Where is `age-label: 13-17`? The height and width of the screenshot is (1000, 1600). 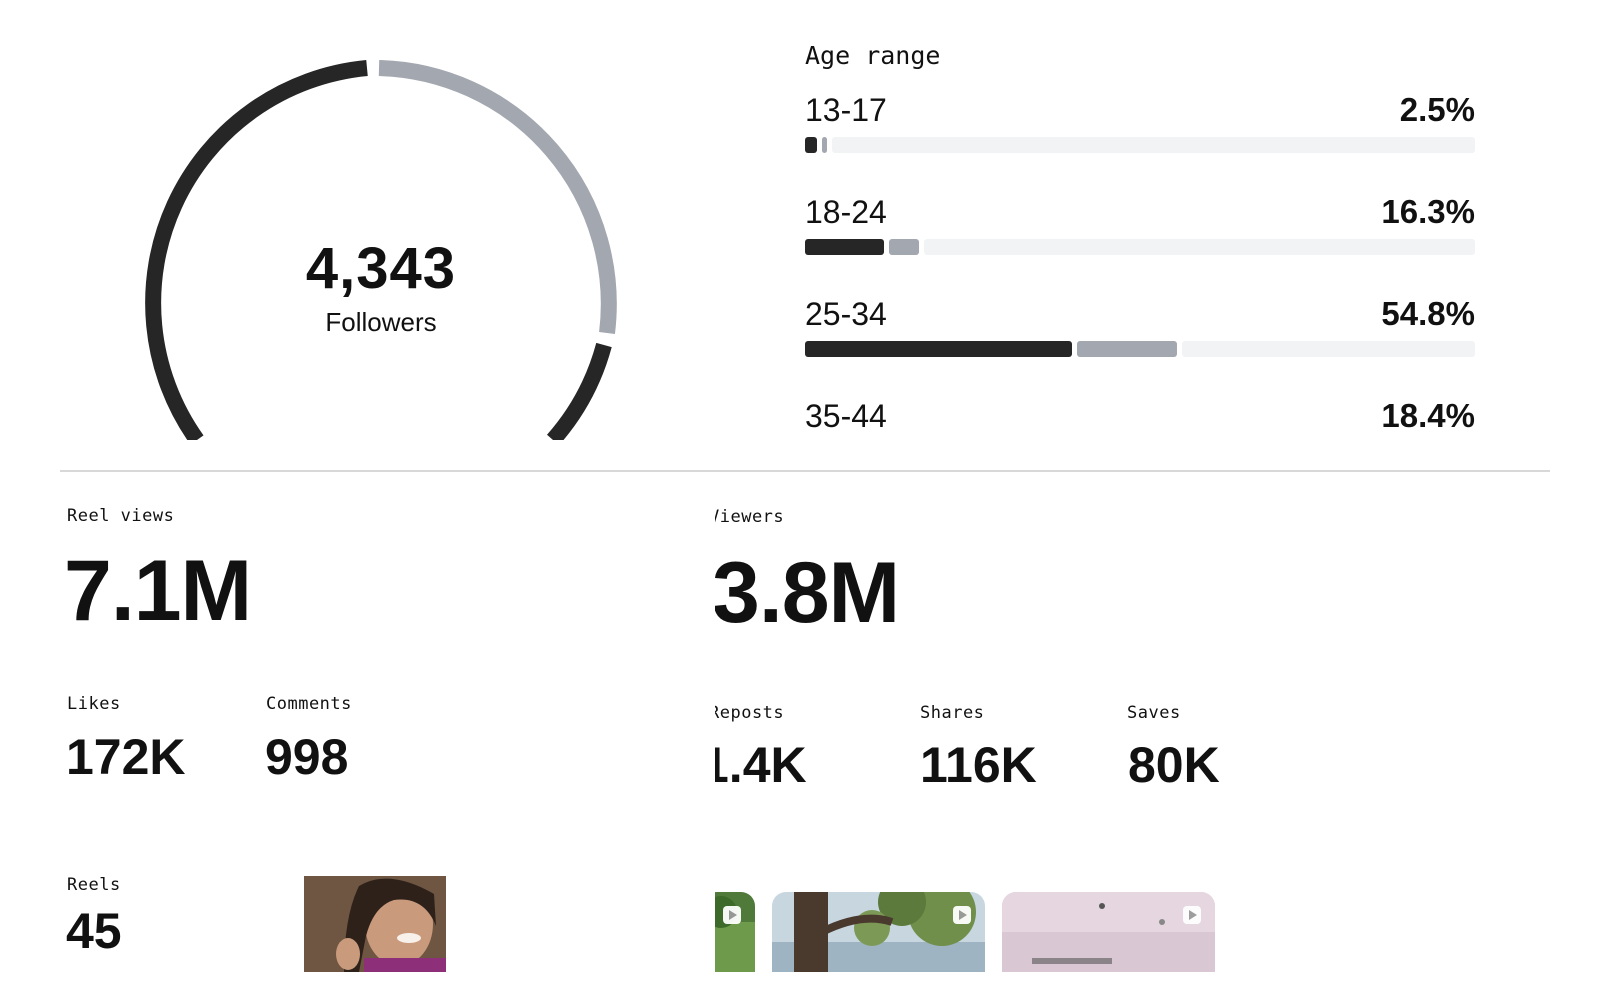 age-label: 13-17 is located at coordinates (846, 110).